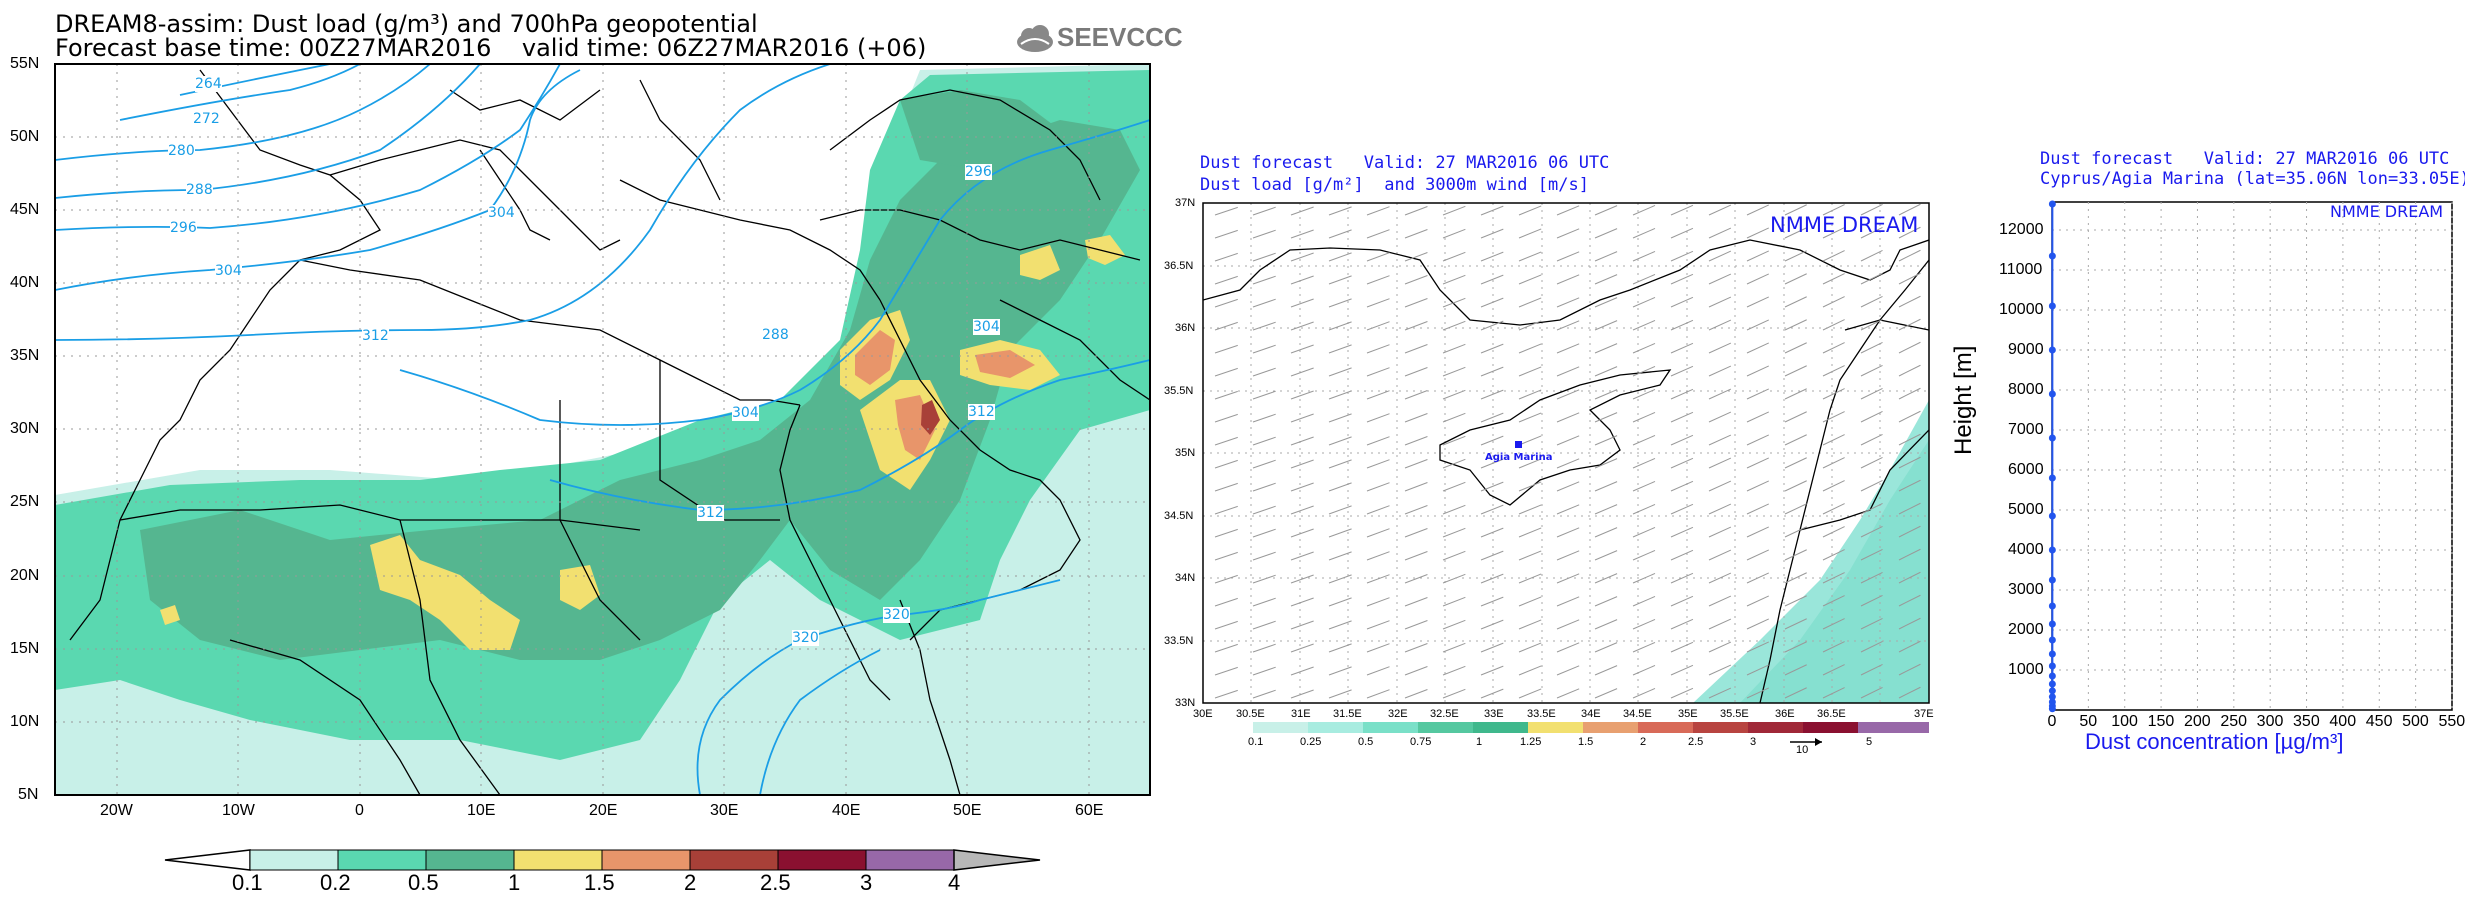 The image size is (2465, 907). I want to click on colorbar-label: 1, so click(514, 882).